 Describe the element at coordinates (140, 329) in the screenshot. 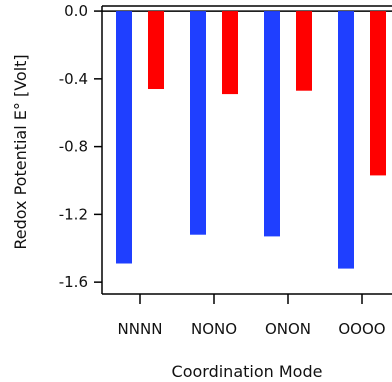

I see `x-tick-label: NNNN` at that location.